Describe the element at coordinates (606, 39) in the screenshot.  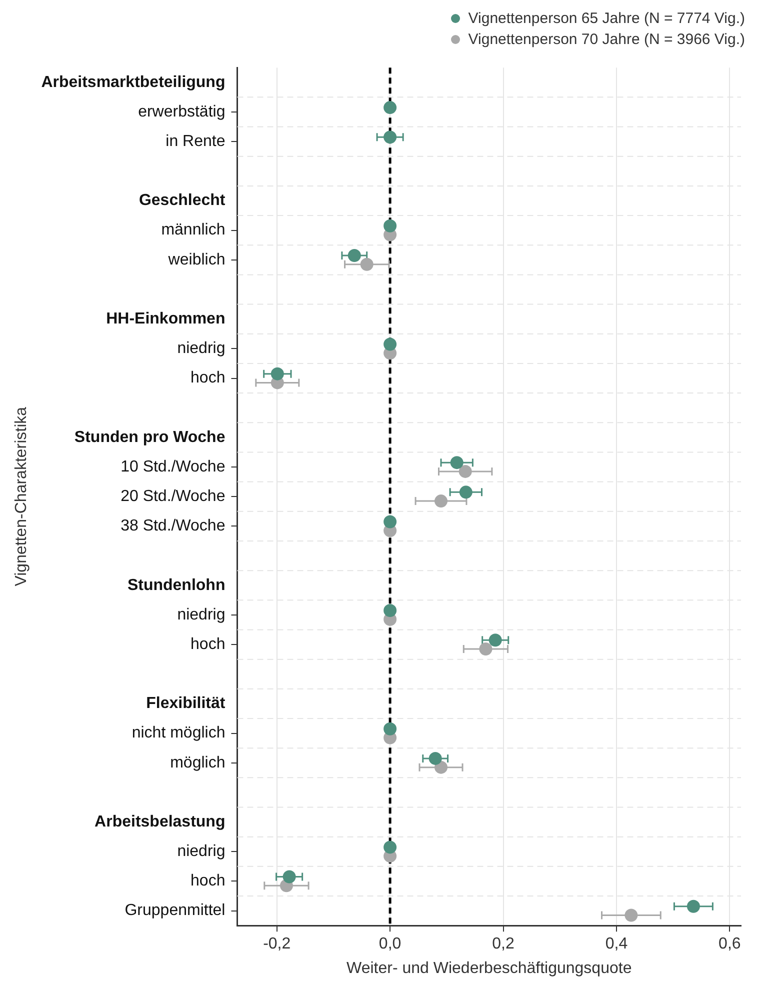
I see `legend-label: Vignettenperson 70 Jahre (N = 3966 Vig.)` at that location.